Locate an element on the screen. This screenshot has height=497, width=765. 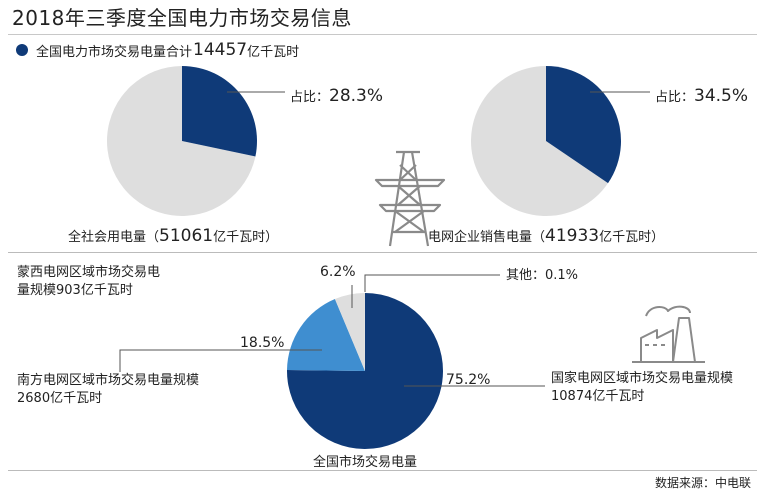
legend-prefix: 全国电力市场交易电量合计 is located at coordinates (114, 52).